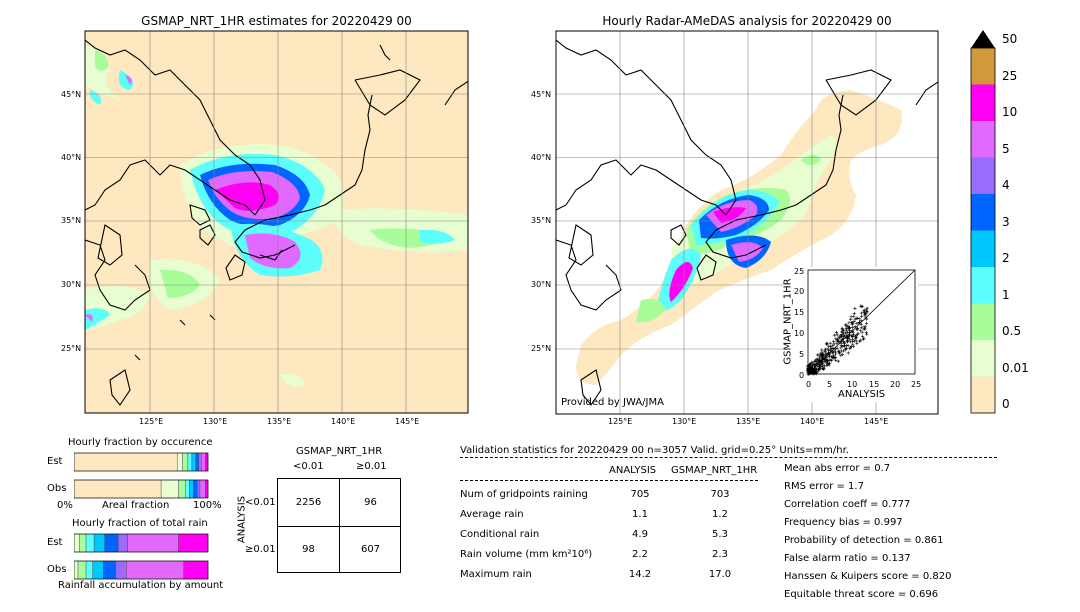  I want to click on occurrence-xlabel-left: 0%, so click(65, 505).